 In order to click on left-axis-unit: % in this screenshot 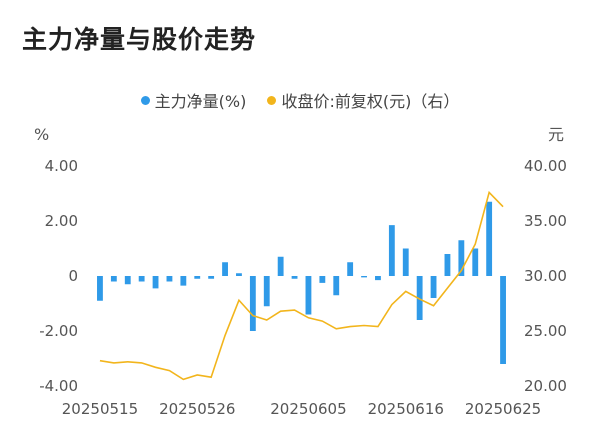, I will do `click(41, 134)`.